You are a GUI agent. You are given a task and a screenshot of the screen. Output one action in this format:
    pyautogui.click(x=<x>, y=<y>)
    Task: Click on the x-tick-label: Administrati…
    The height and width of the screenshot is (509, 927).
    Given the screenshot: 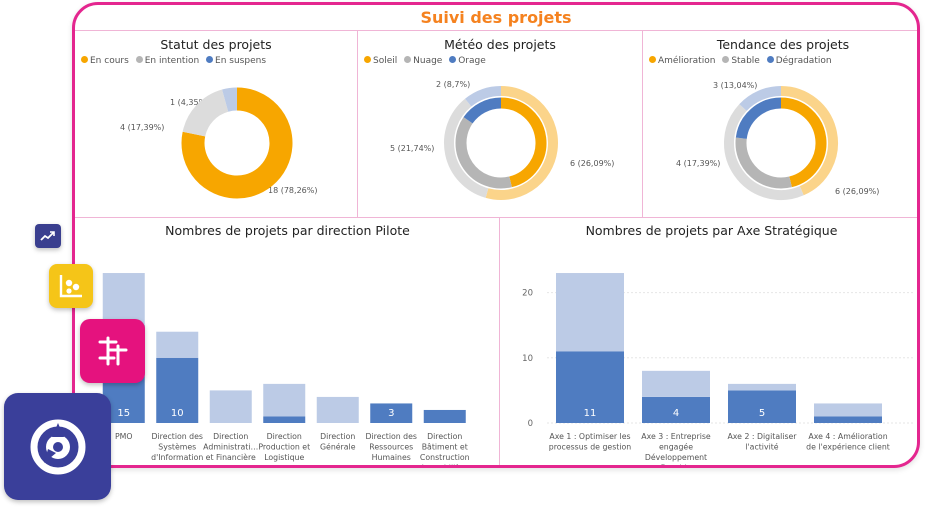 What is the action you would take?
    pyautogui.click(x=230, y=447)
    